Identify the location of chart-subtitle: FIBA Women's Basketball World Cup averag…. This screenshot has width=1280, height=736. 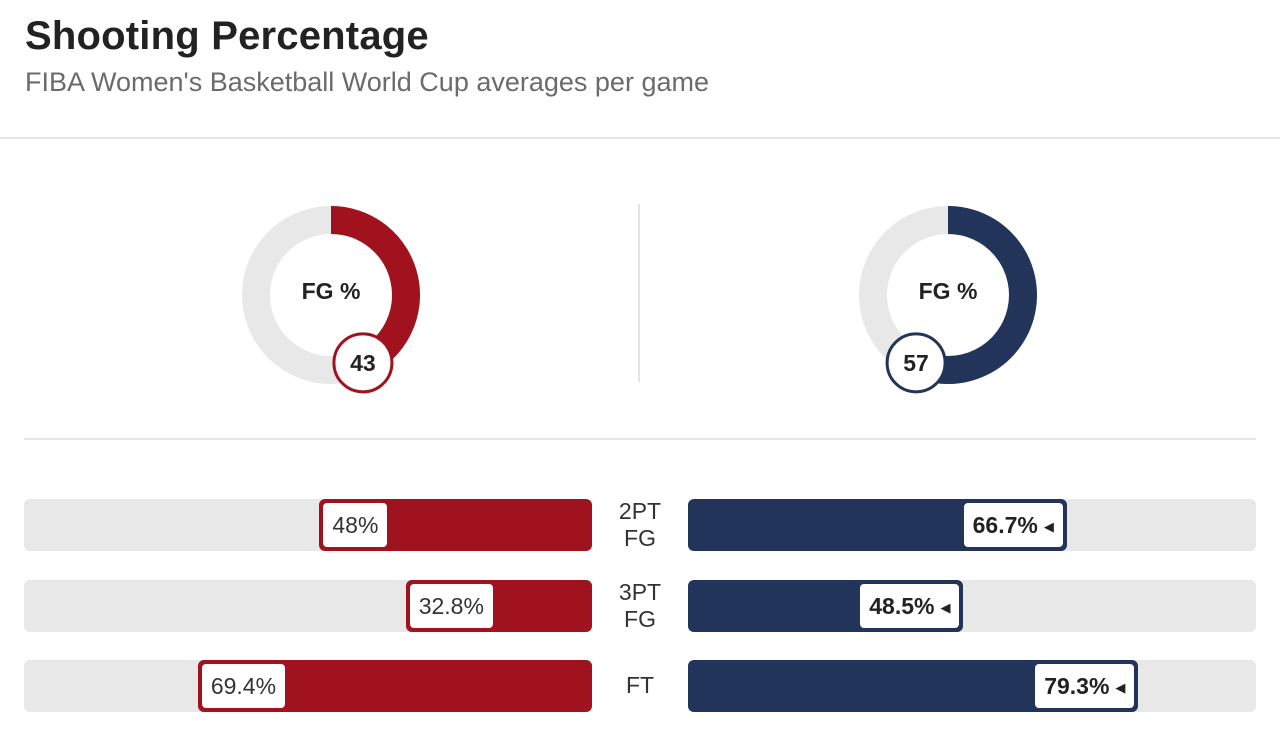
(367, 82).